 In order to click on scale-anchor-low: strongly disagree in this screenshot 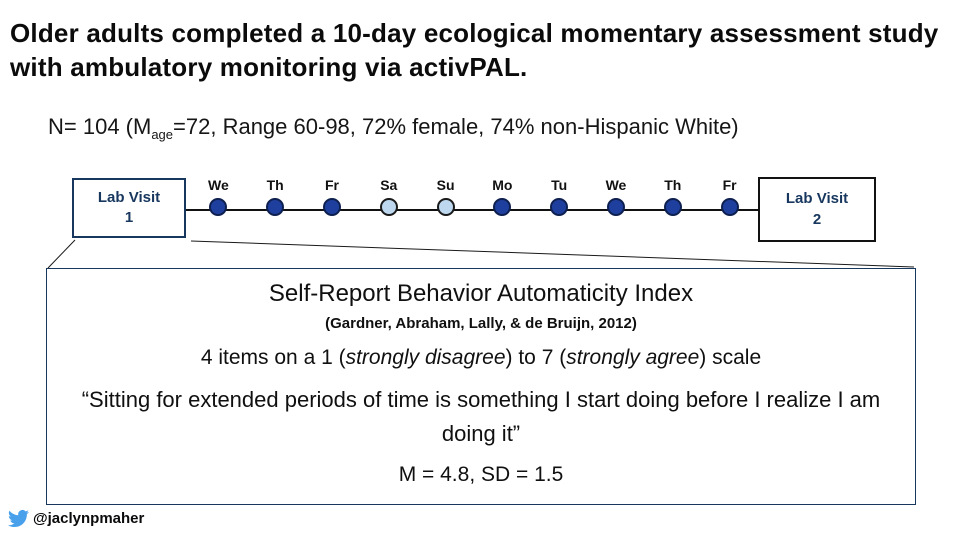, I will do `click(425, 357)`.